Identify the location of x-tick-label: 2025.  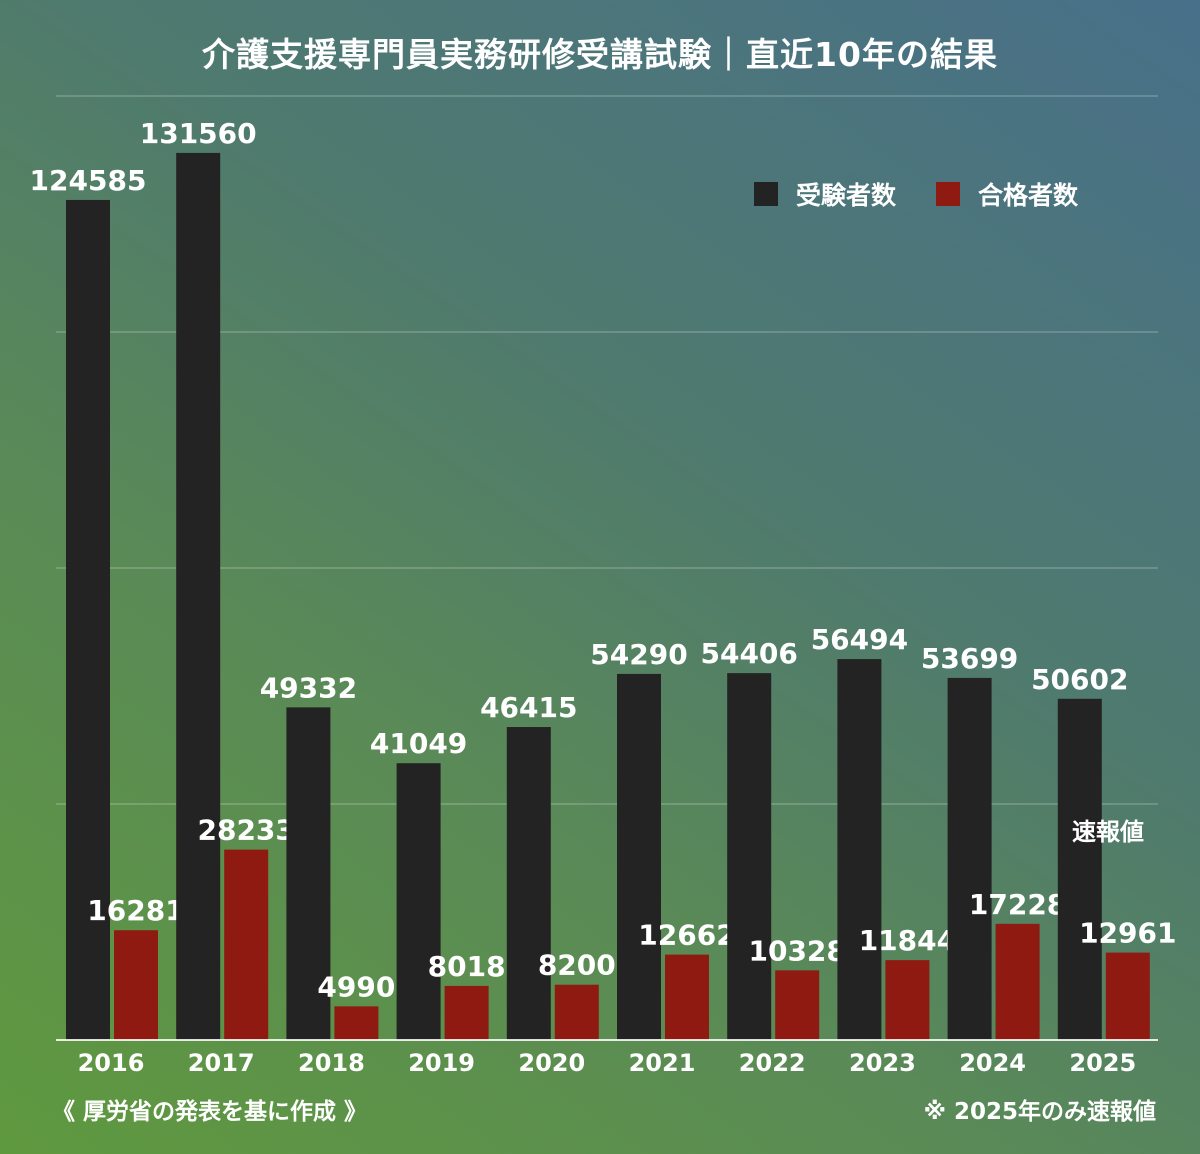
(1102, 1063).